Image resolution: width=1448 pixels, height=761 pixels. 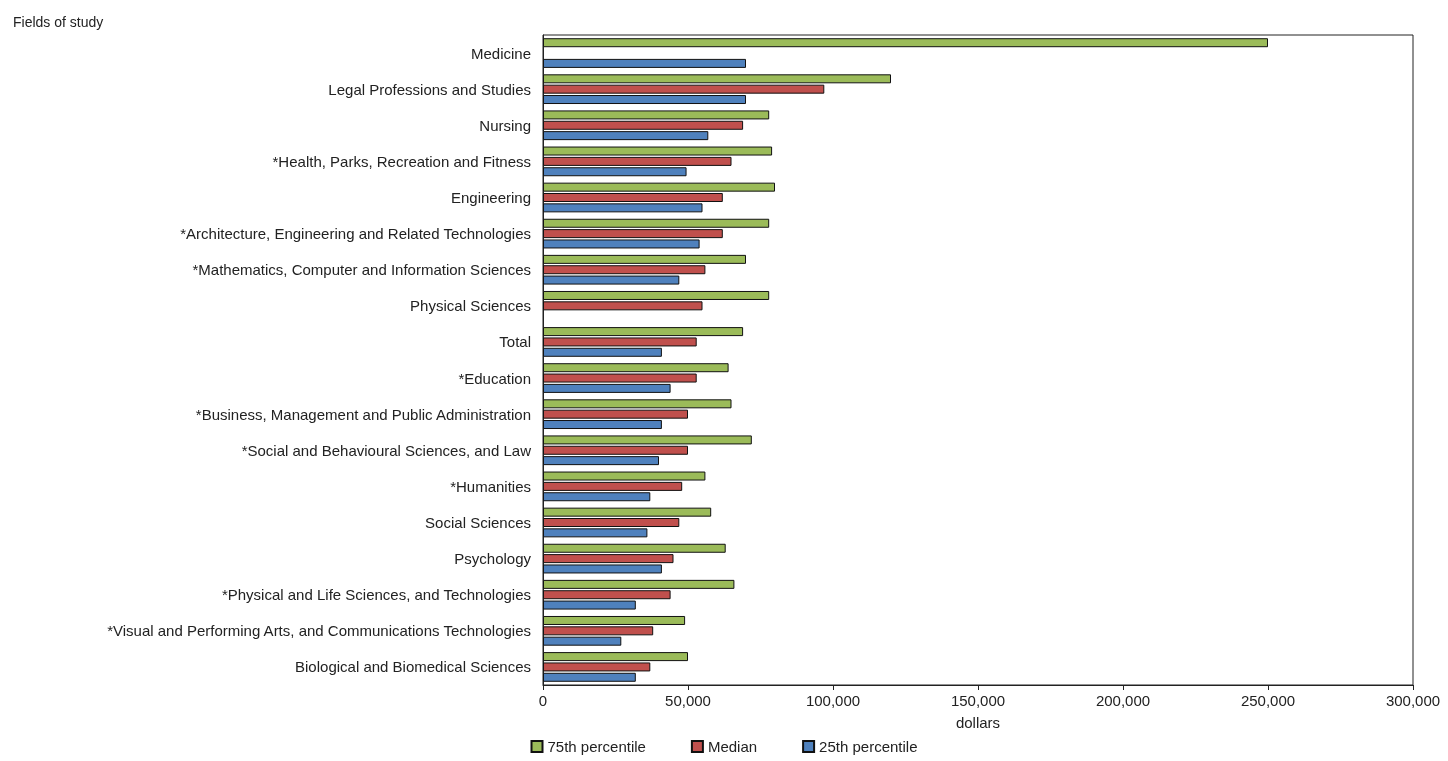 What do you see at coordinates (355, 234) in the screenshot?
I see `y-tick-label: *Architecture, Engineering and Related Technologies` at bounding box center [355, 234].